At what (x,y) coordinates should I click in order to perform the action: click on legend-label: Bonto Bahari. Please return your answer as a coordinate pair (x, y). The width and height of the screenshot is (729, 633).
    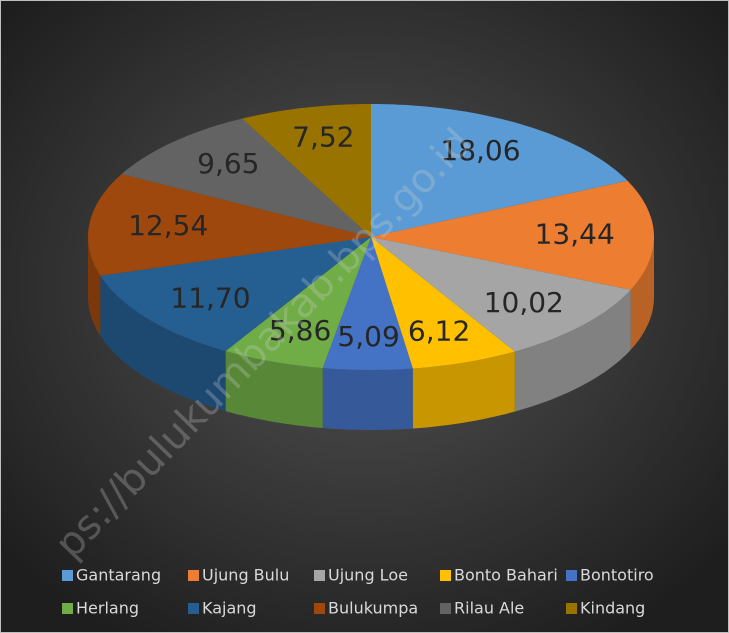
    Looking at the image, I should click on (506, 575).